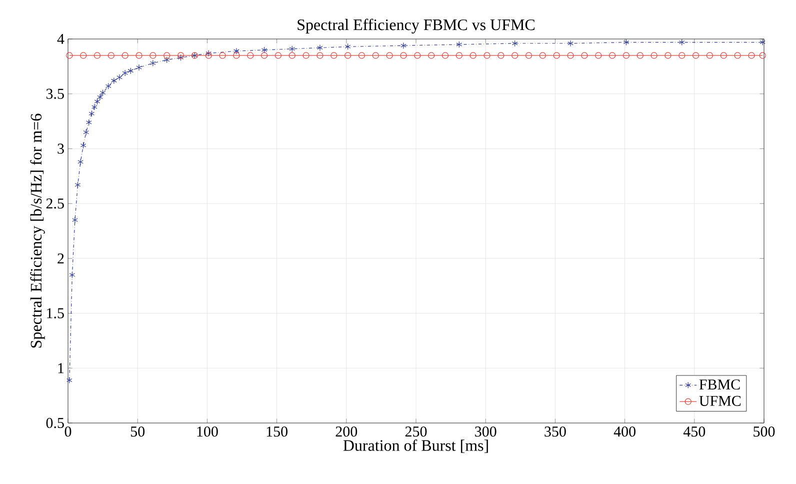 Image resolution: width=796 pixels, height=484 pixels. I want to click on y-tick-label: 1.5, so click(55, 313).